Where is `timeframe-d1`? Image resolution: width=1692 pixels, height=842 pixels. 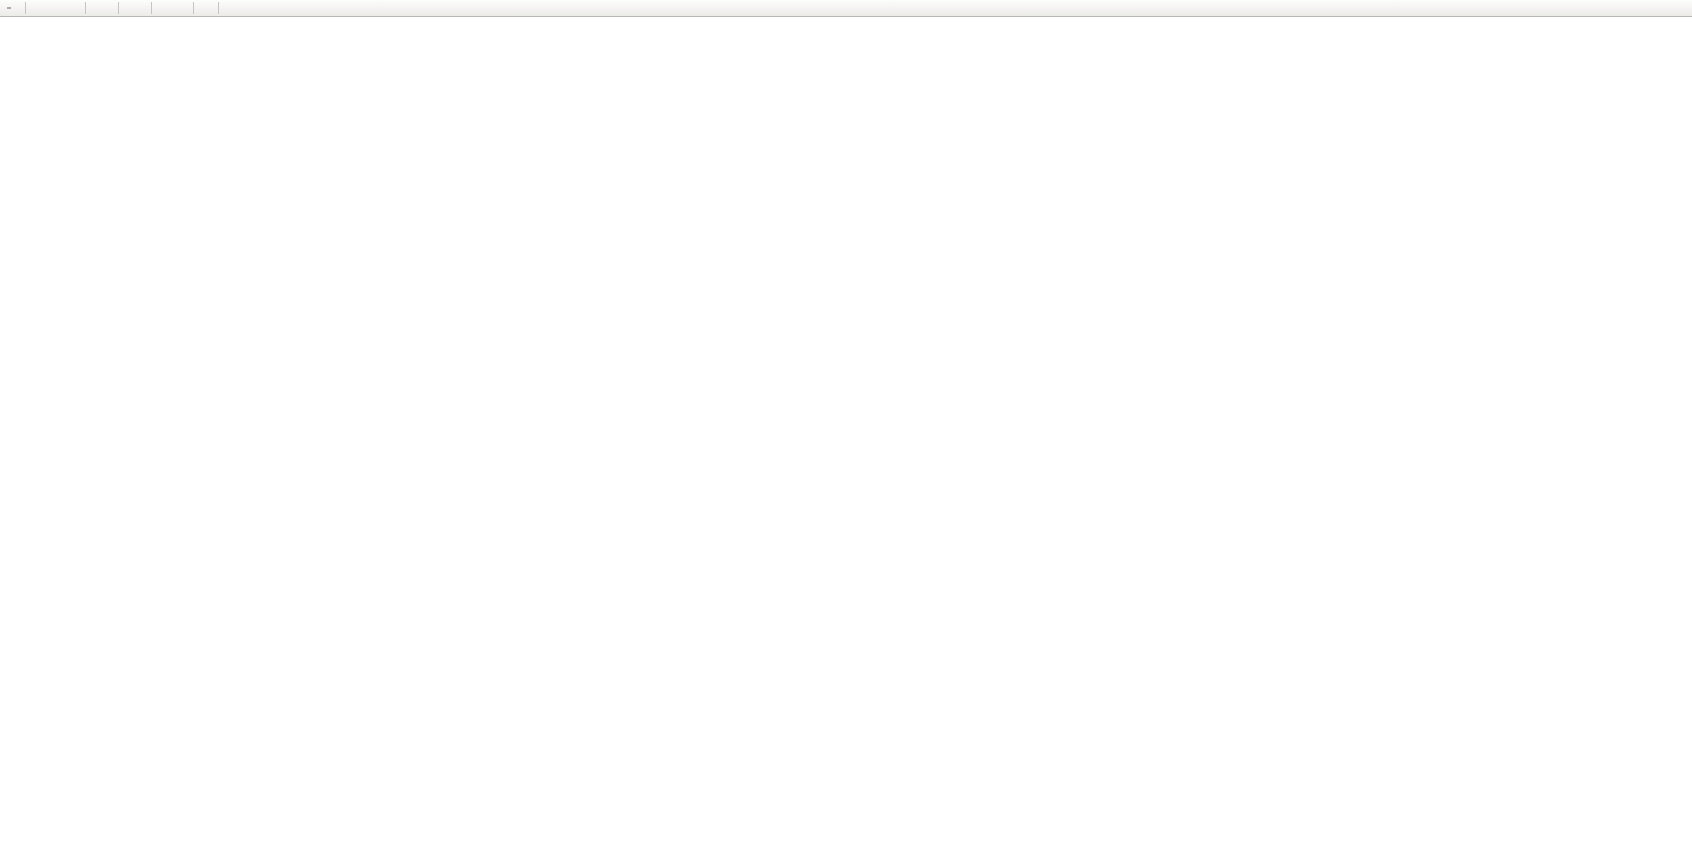
timeframe-d1 is located at coordinates (370, 8).